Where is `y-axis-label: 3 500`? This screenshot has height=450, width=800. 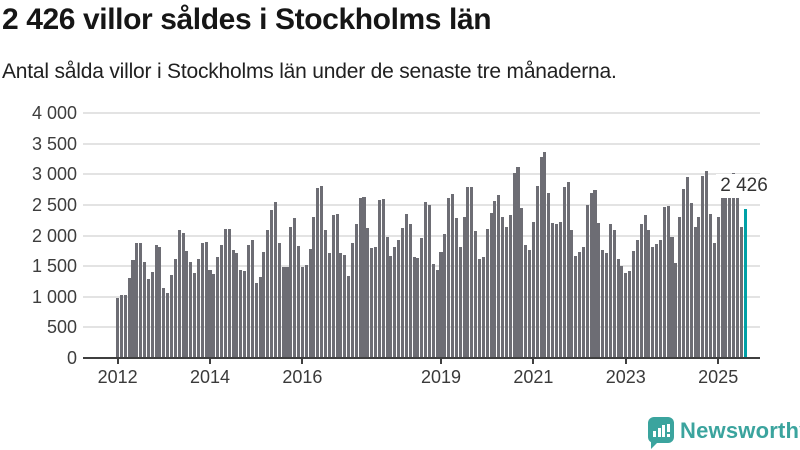 y-axis-label: 3 500 is located at coordinates (54, 143).